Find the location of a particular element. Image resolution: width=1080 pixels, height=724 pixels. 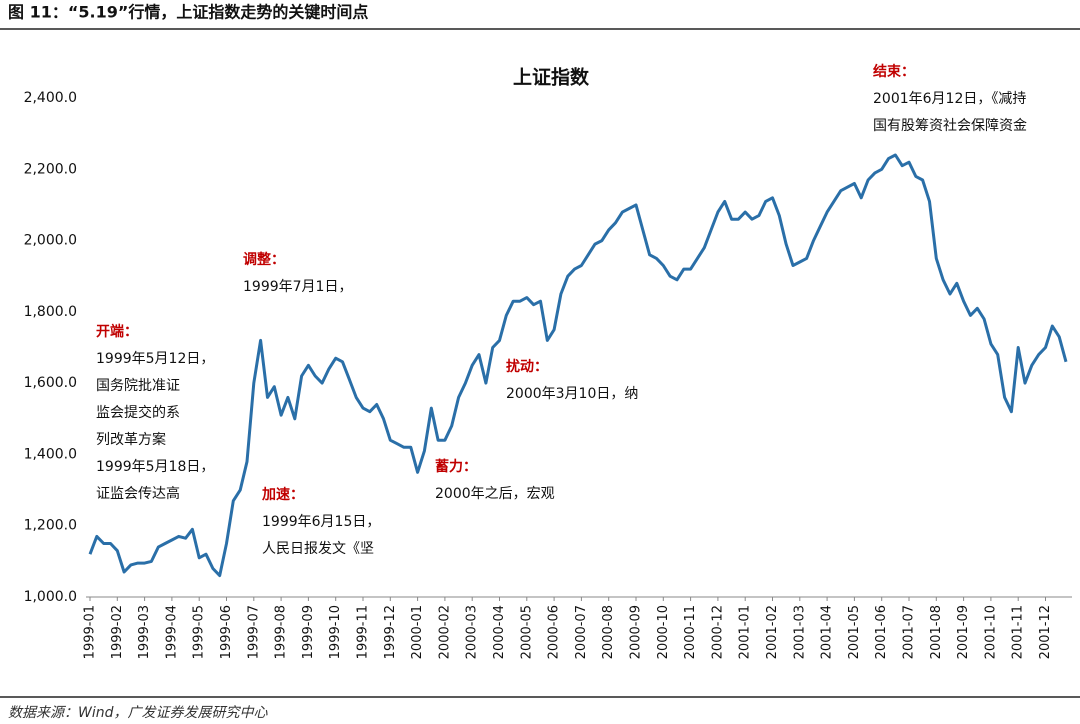

annotation-text: 1999年6月15日， is located at coordinates (321, 522).